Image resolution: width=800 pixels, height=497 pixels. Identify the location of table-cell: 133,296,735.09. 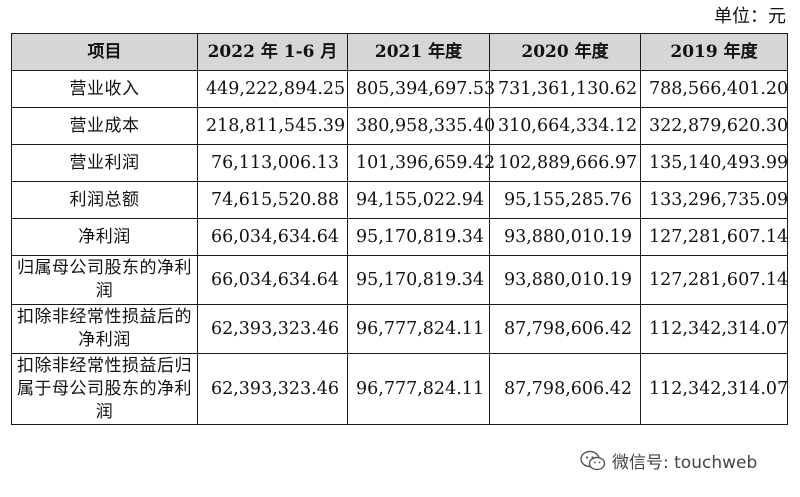
(714, 200).